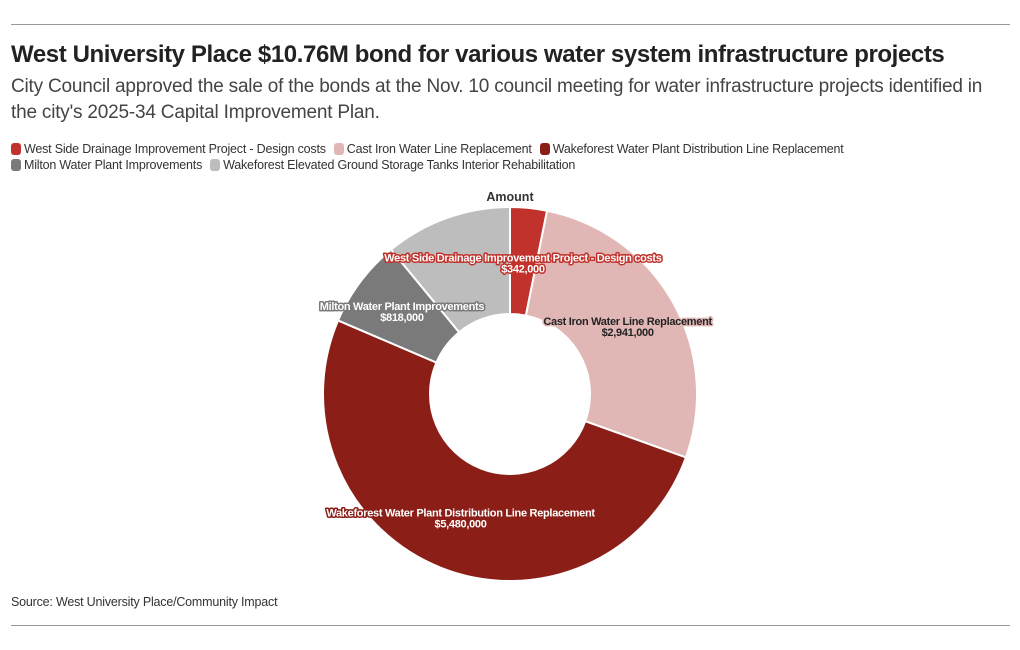 The image size is (1020, 650). Describe the element at coordinates (439, 149) in the screenshot. I see `legend-label: Cast Iron Water Line Replacement` at that location.